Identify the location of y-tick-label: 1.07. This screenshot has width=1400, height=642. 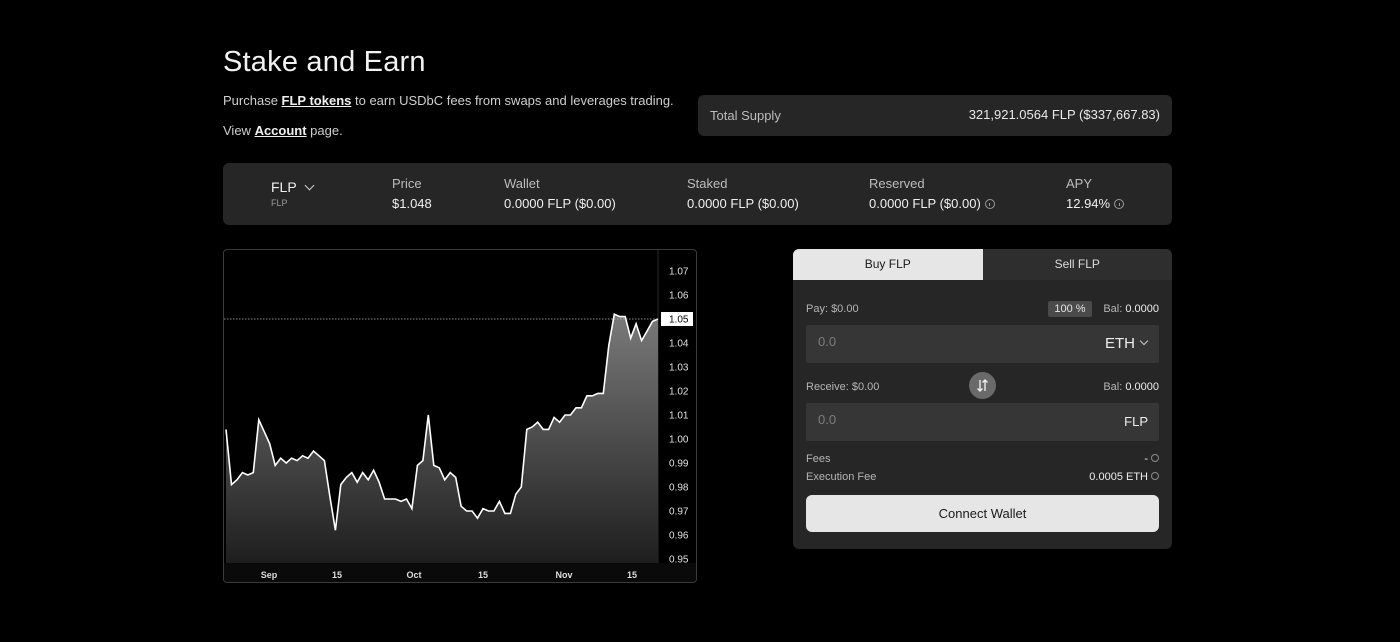
(679, 272).